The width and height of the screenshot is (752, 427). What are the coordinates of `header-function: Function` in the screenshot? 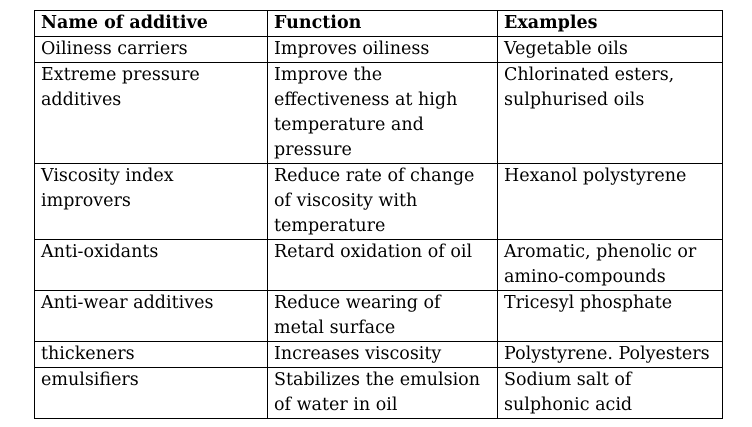 It's located at (382, 23).